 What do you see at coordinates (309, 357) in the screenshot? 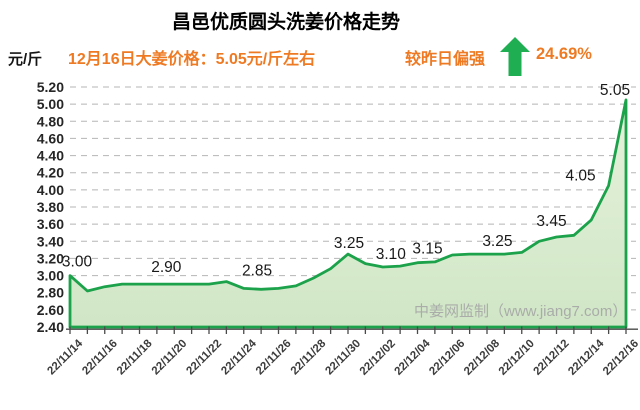
I see `x-axis-tick-label: 22/11/28` at bounding box center [309, 357].